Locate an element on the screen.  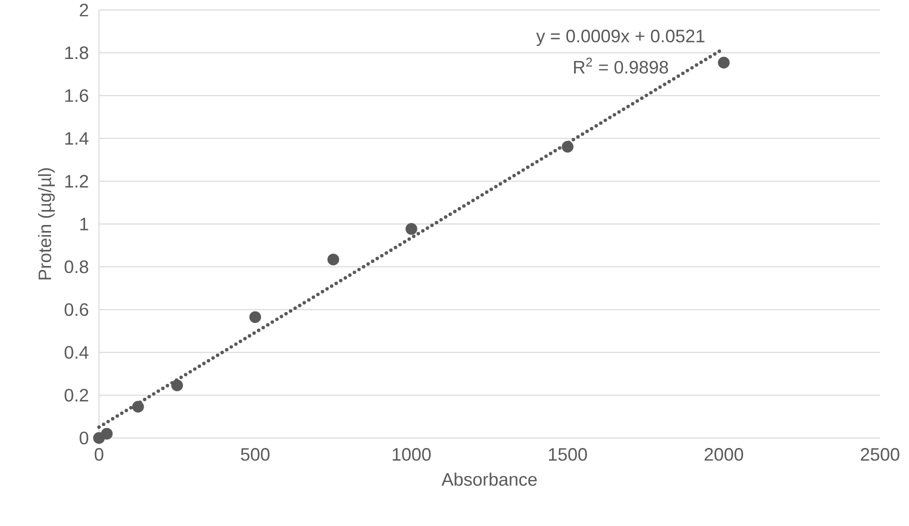
x-tick-label: 0 is located at coordinates (99, 454).